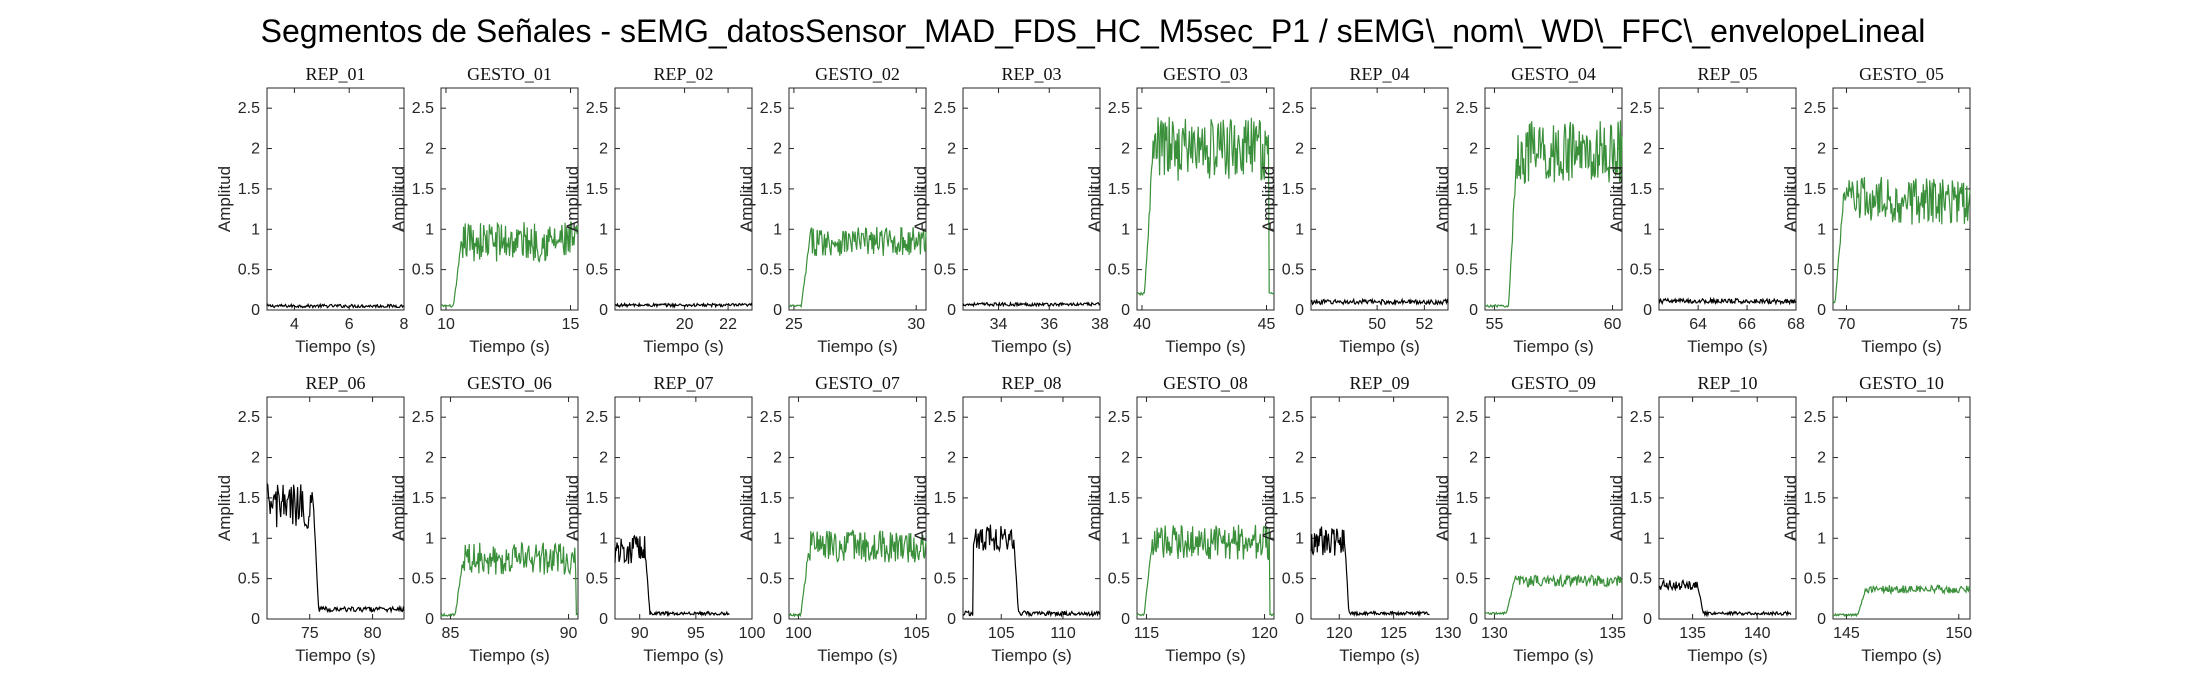  I want to click on subplot-title: REP_09, so click(1379, 383).